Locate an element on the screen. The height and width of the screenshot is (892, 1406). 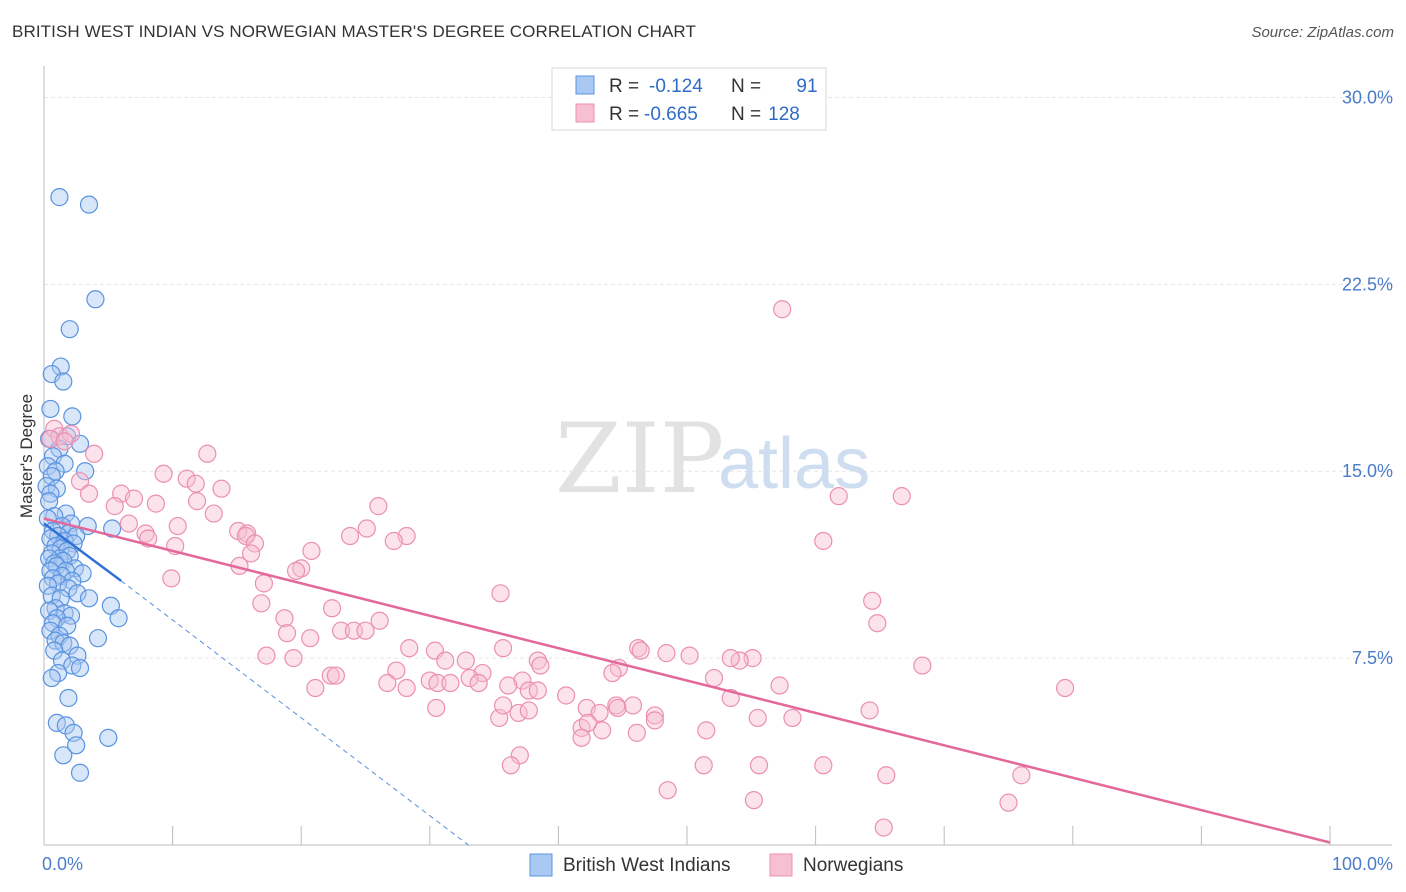
stats-n-value-blue: 91 is located at coordinates (806, 86).